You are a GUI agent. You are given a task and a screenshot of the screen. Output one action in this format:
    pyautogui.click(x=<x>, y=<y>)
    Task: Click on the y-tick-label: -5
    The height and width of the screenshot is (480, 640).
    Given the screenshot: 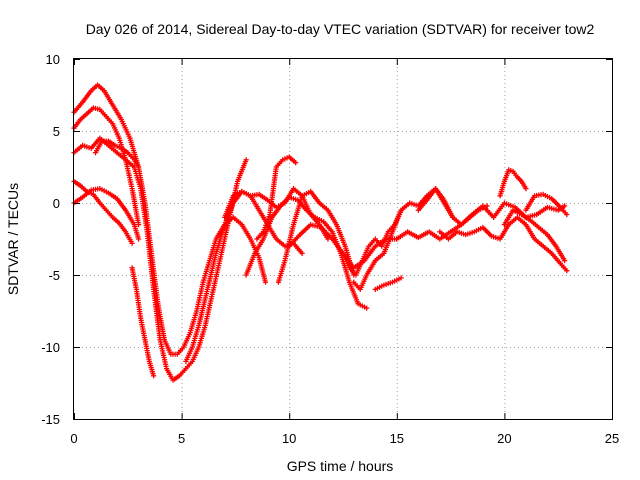 What is the action you would take?
    pyautogui.click(x=54, y=275)
    